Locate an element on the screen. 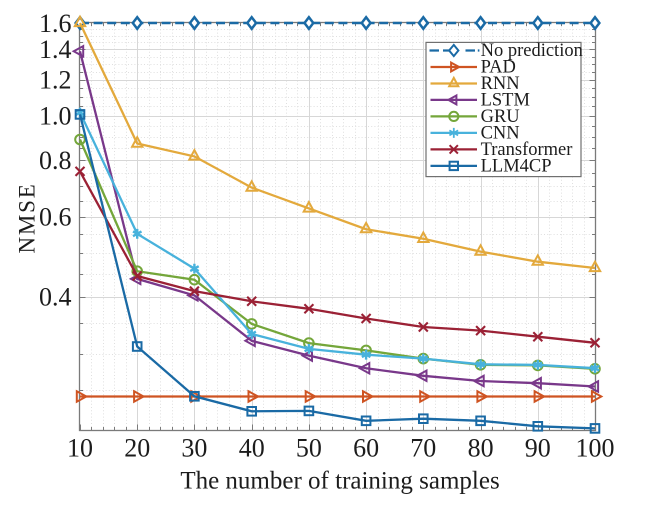 Image resolution: width=648 pixels, height=511 pixels. svg-text: 0.6 is located at coordinates (55, 217).